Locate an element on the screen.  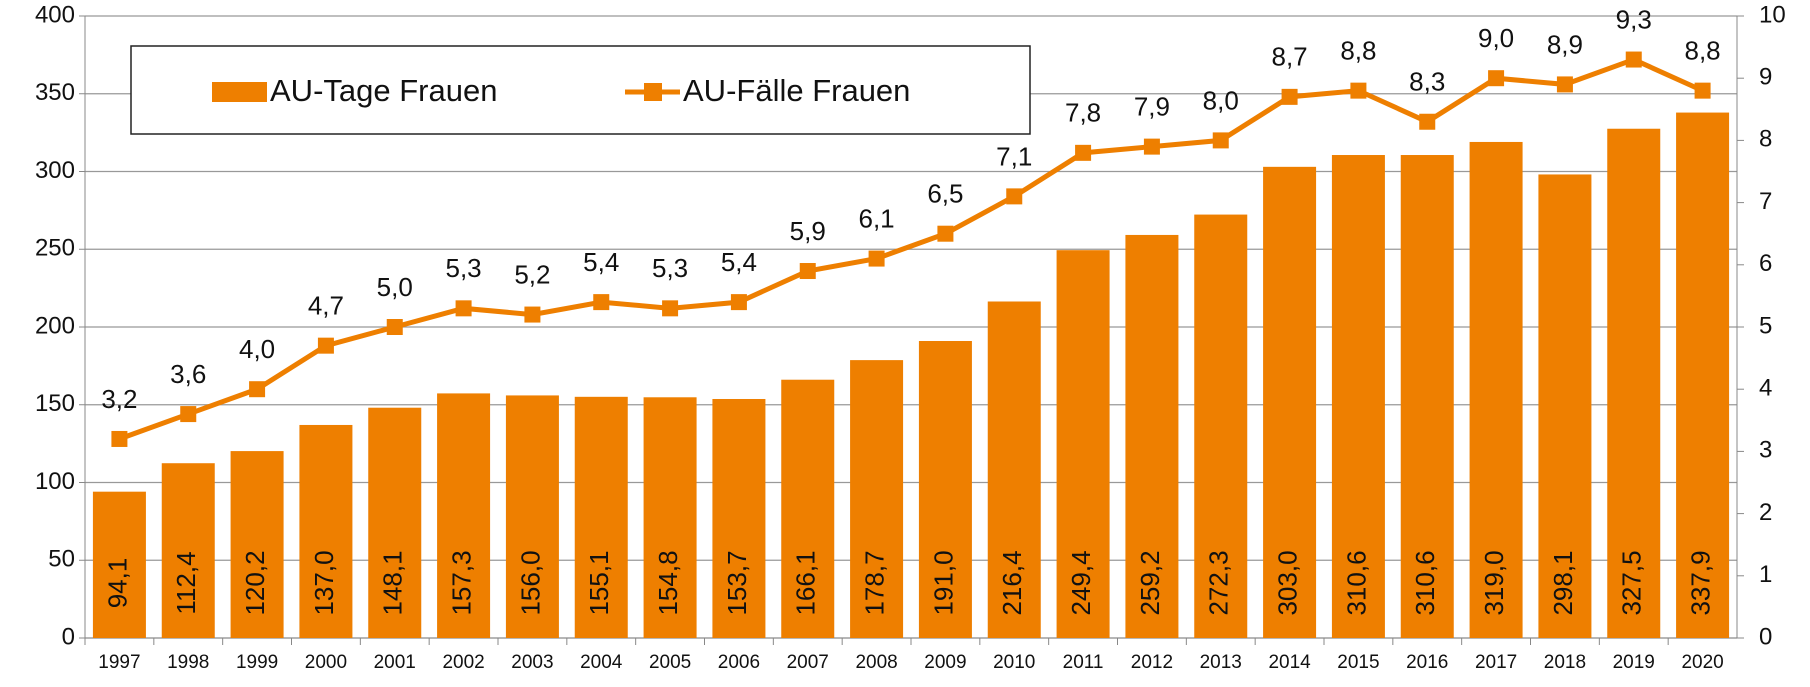
line-value-label: 8,0 is located at coordinates (1221, 100).